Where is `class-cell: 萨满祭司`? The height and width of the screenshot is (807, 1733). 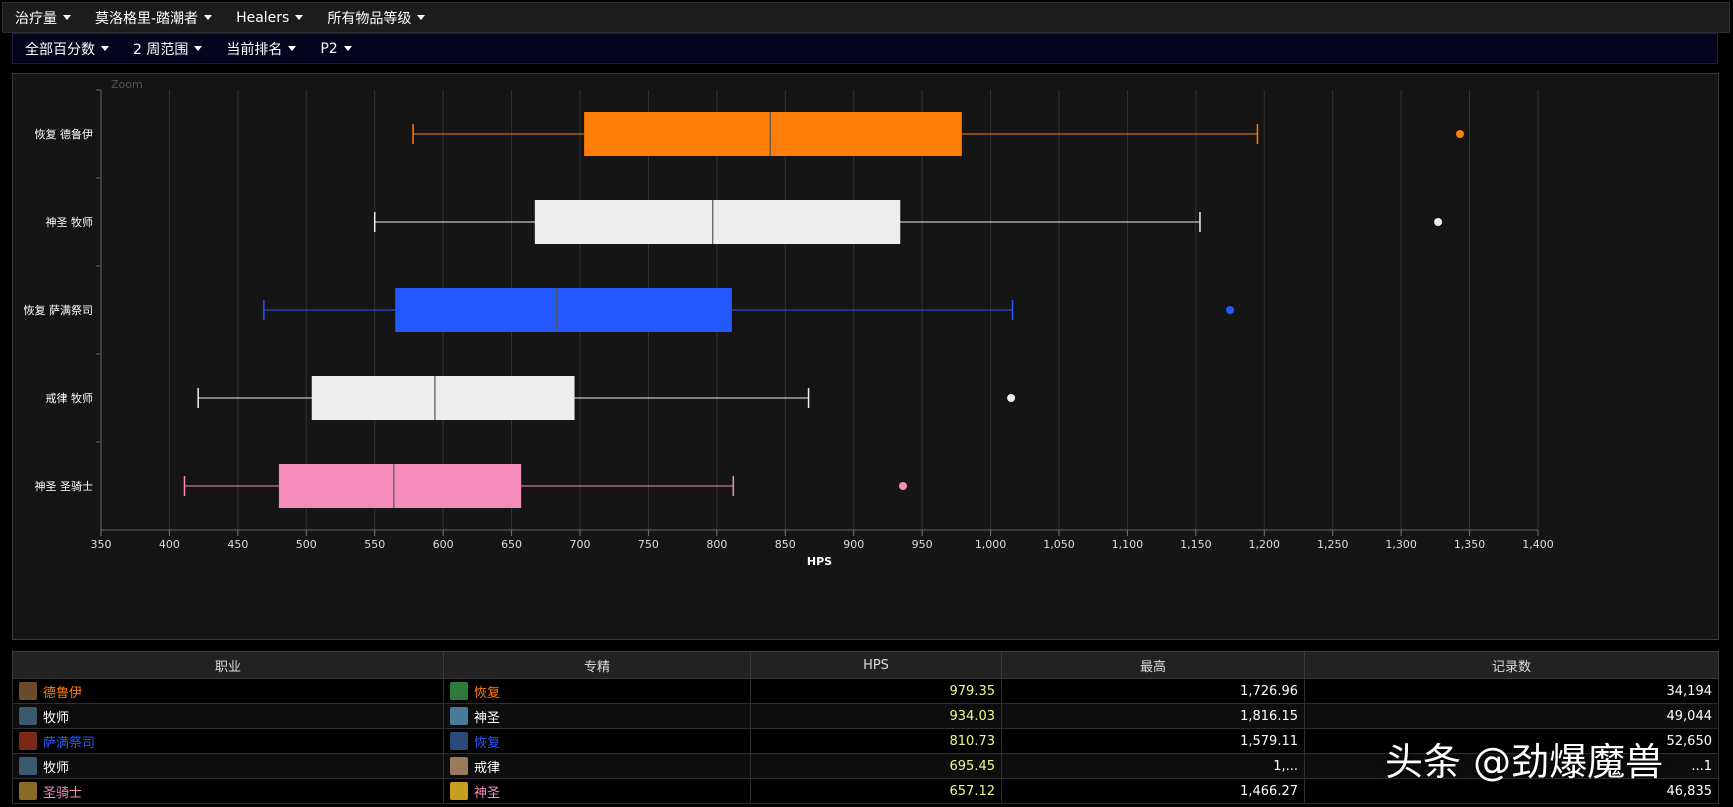 class-cell: 萨满祭司 is located at coordinates (228, 741).